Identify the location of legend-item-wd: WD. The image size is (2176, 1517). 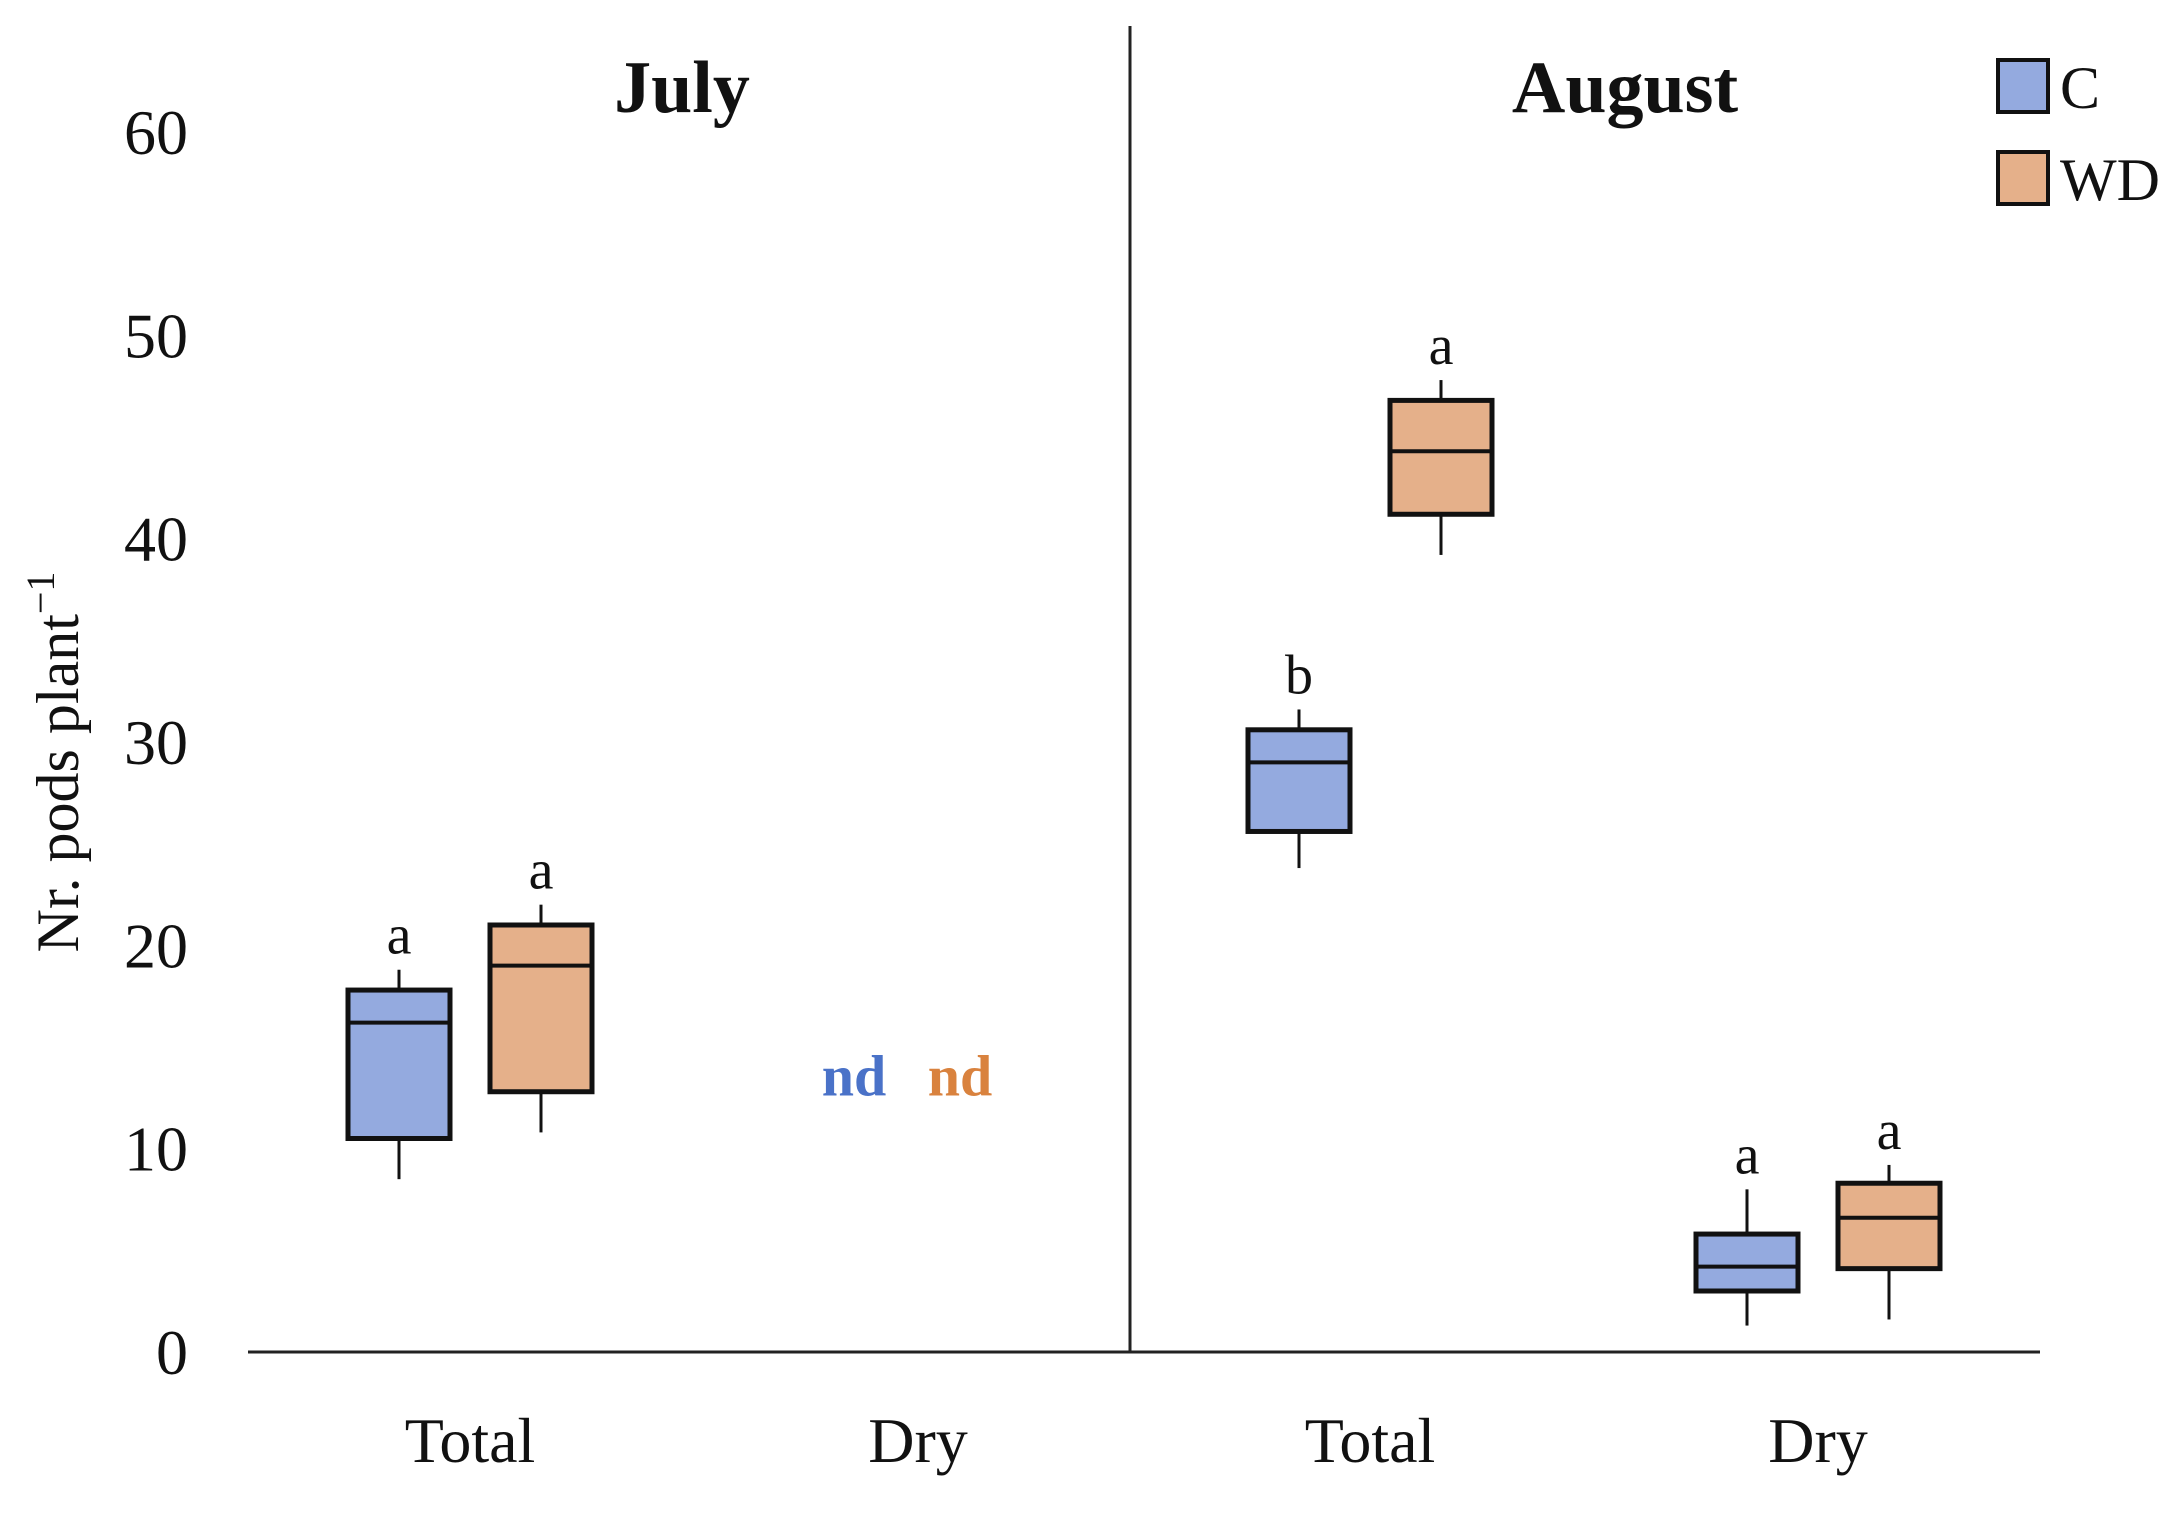
(2078, 180).